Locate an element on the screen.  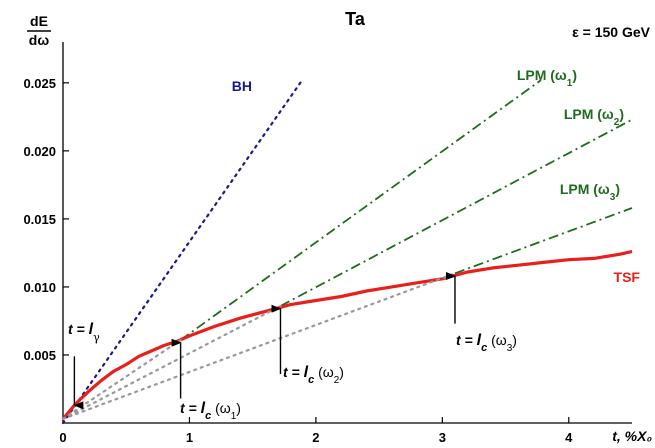
series-line-lpm is located at coordinates (543, 241).